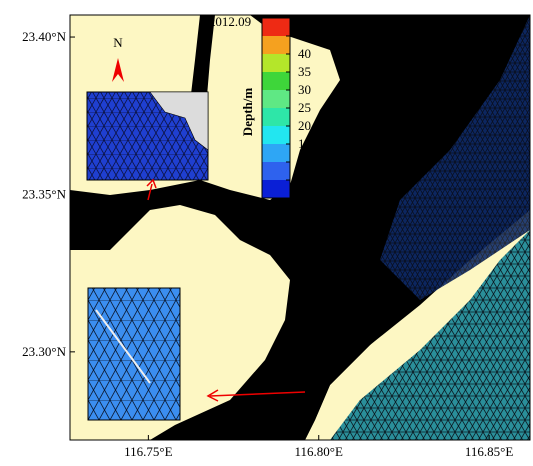 Image resolution: width=533 pixels, height=466 pixels. Describe the element at coordinates (304, 35) in the screenshot. I see `colorbar-tick-label: 45` at that location.